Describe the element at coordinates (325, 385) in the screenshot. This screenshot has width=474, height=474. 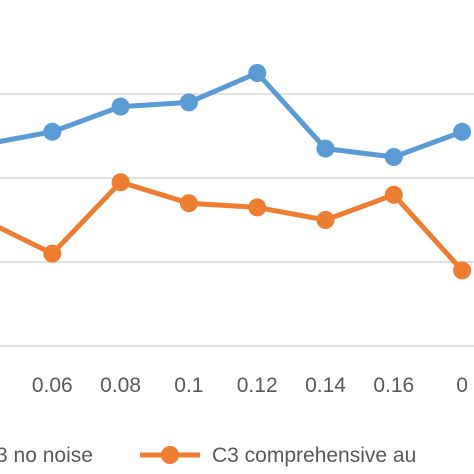
I see `x-tick-label-5: 0.14` at that location.